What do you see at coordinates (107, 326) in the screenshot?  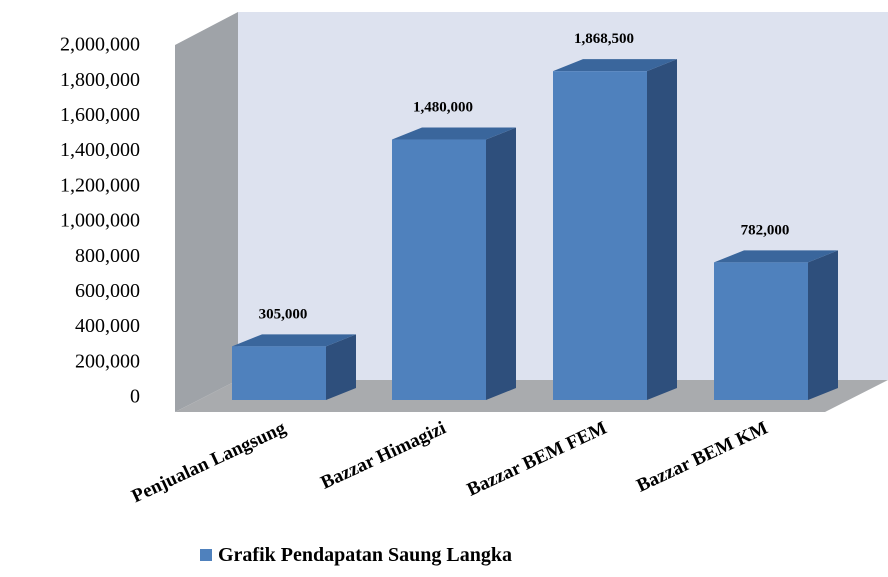 I see `y-tick-label: 400,000` at bounding box center [107, 326].